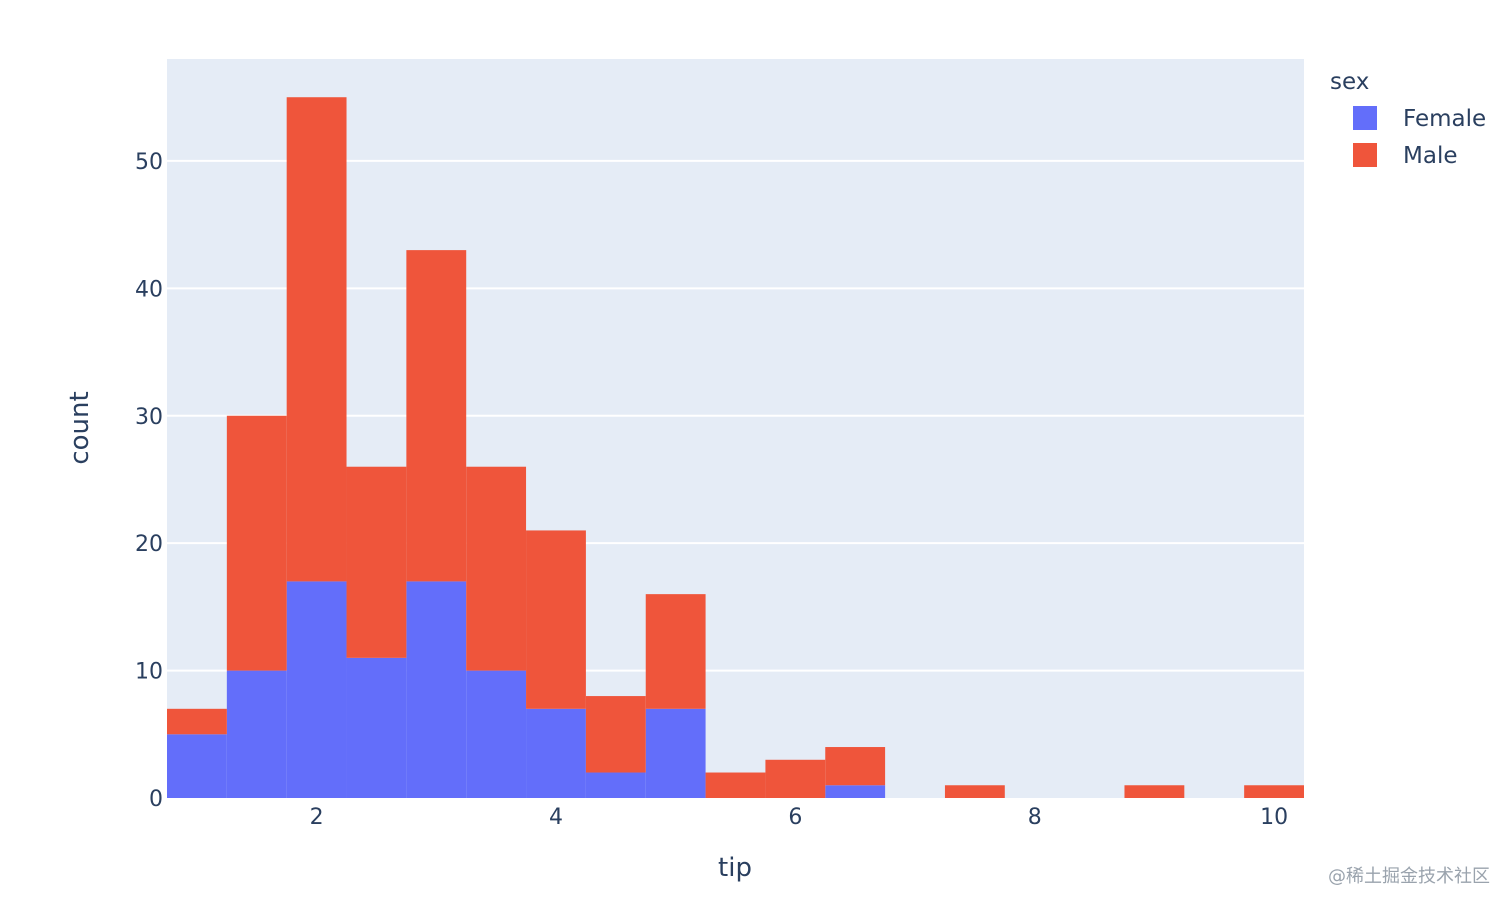 The image size is (1512, 910). I want to click on x-tick-label: 6, so click(795, 817).